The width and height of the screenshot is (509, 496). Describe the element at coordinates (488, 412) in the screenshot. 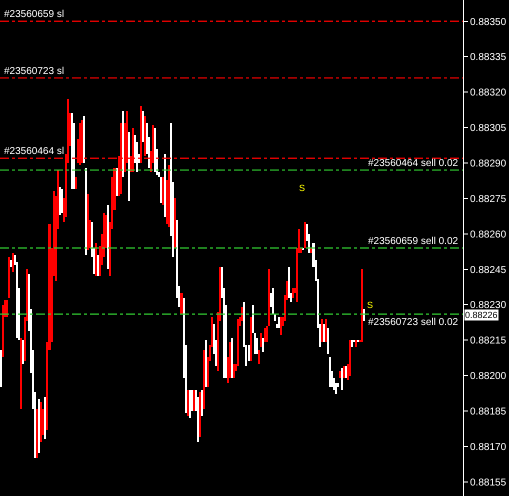

I see `y-tick-label: 0.88185` at that location.